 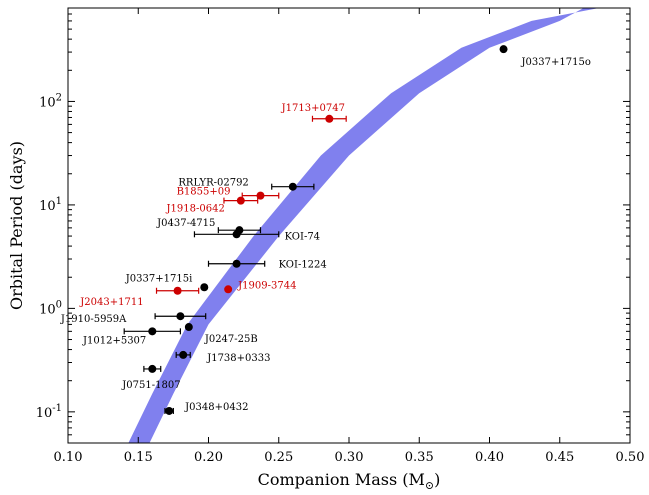 I want to click on point-j0247-25b, so click(x=188, y=327).